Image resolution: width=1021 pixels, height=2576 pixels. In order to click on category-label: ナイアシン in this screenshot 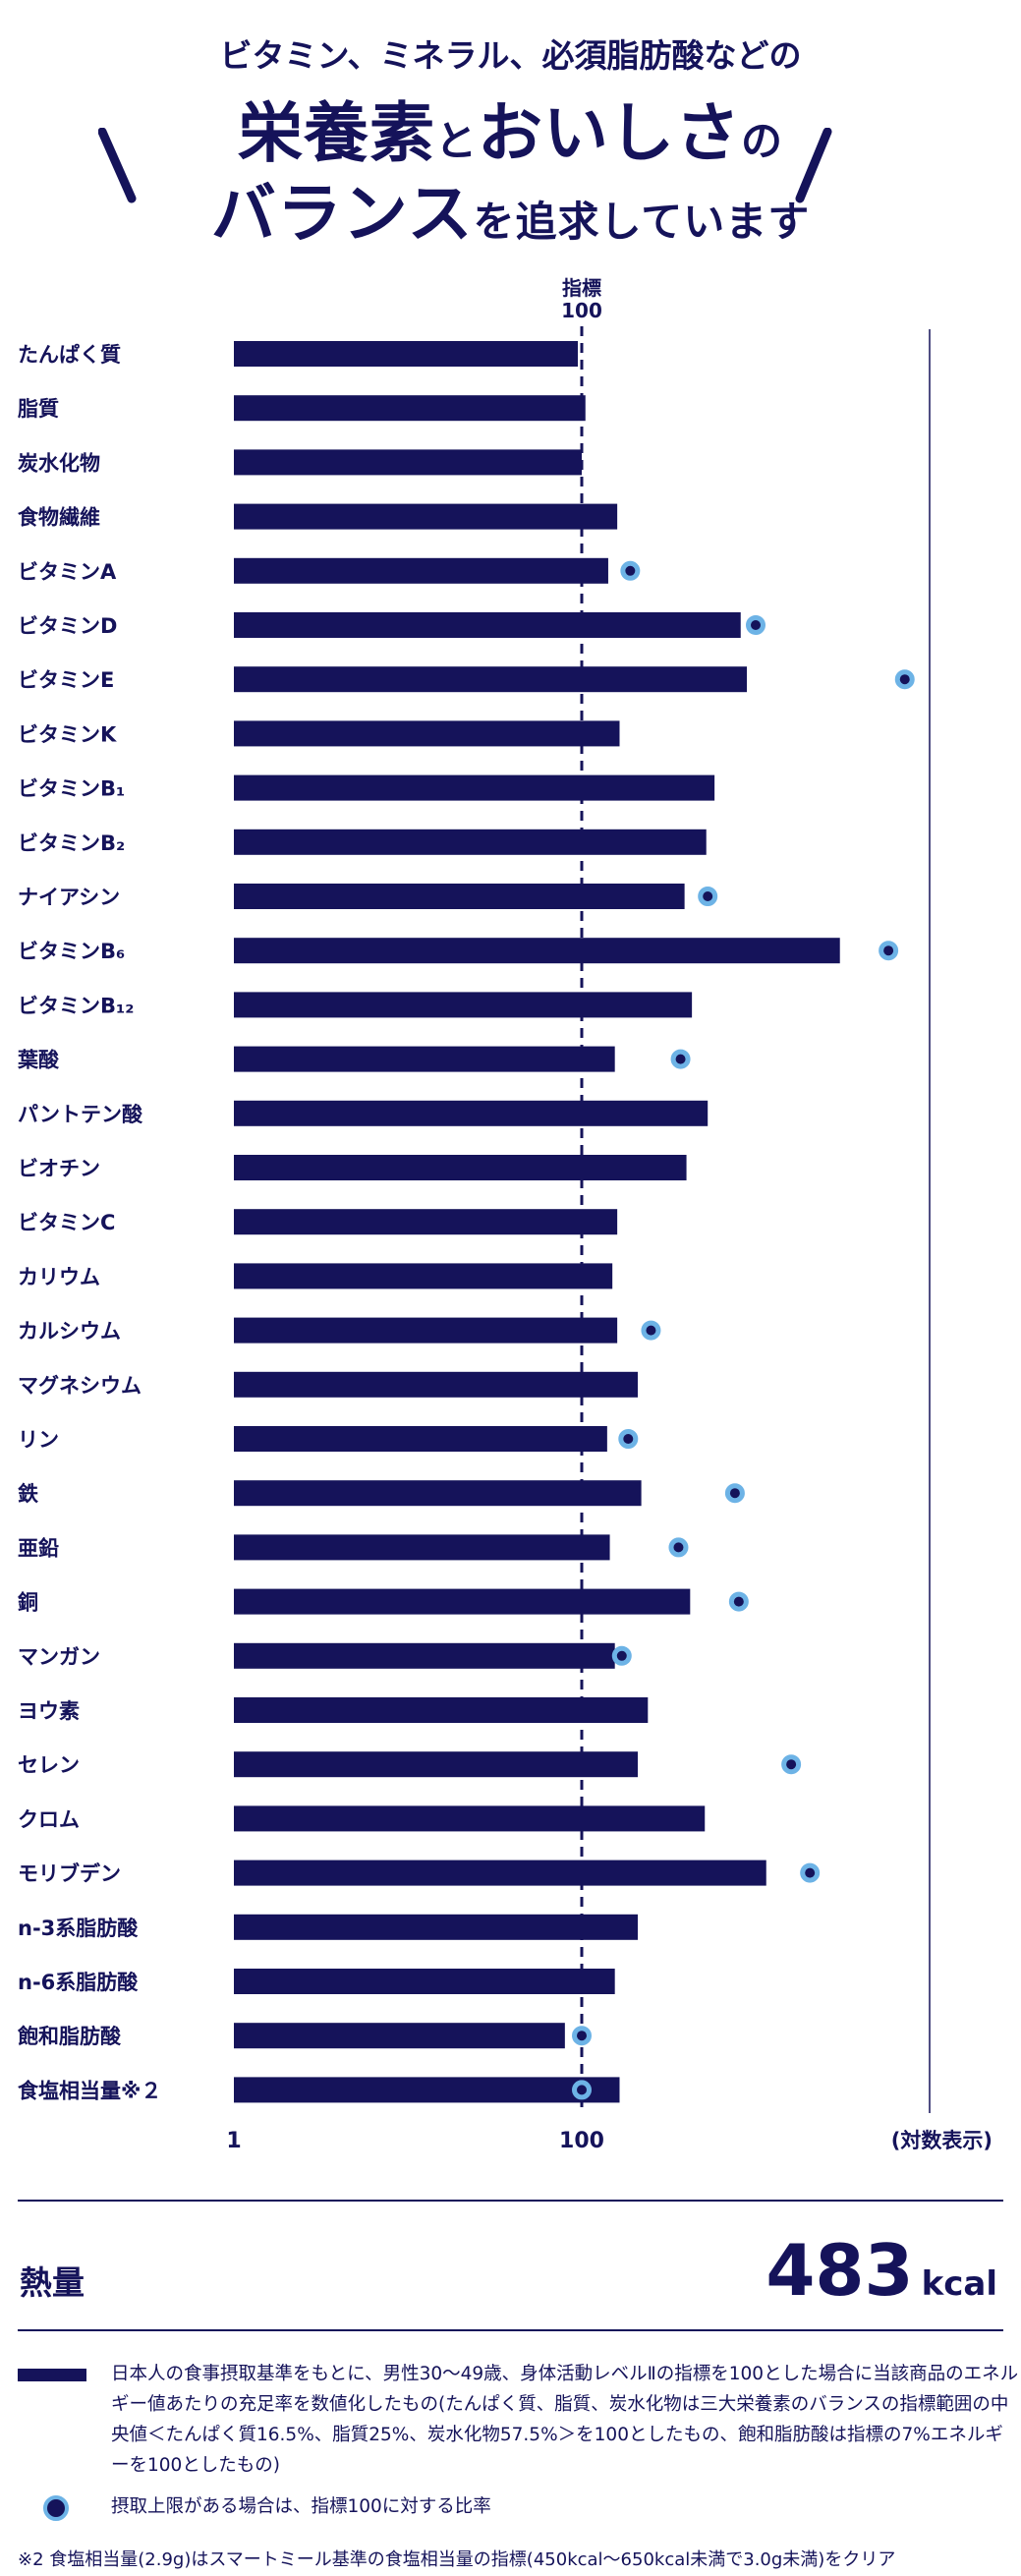, I will do `click(69, 898)`.